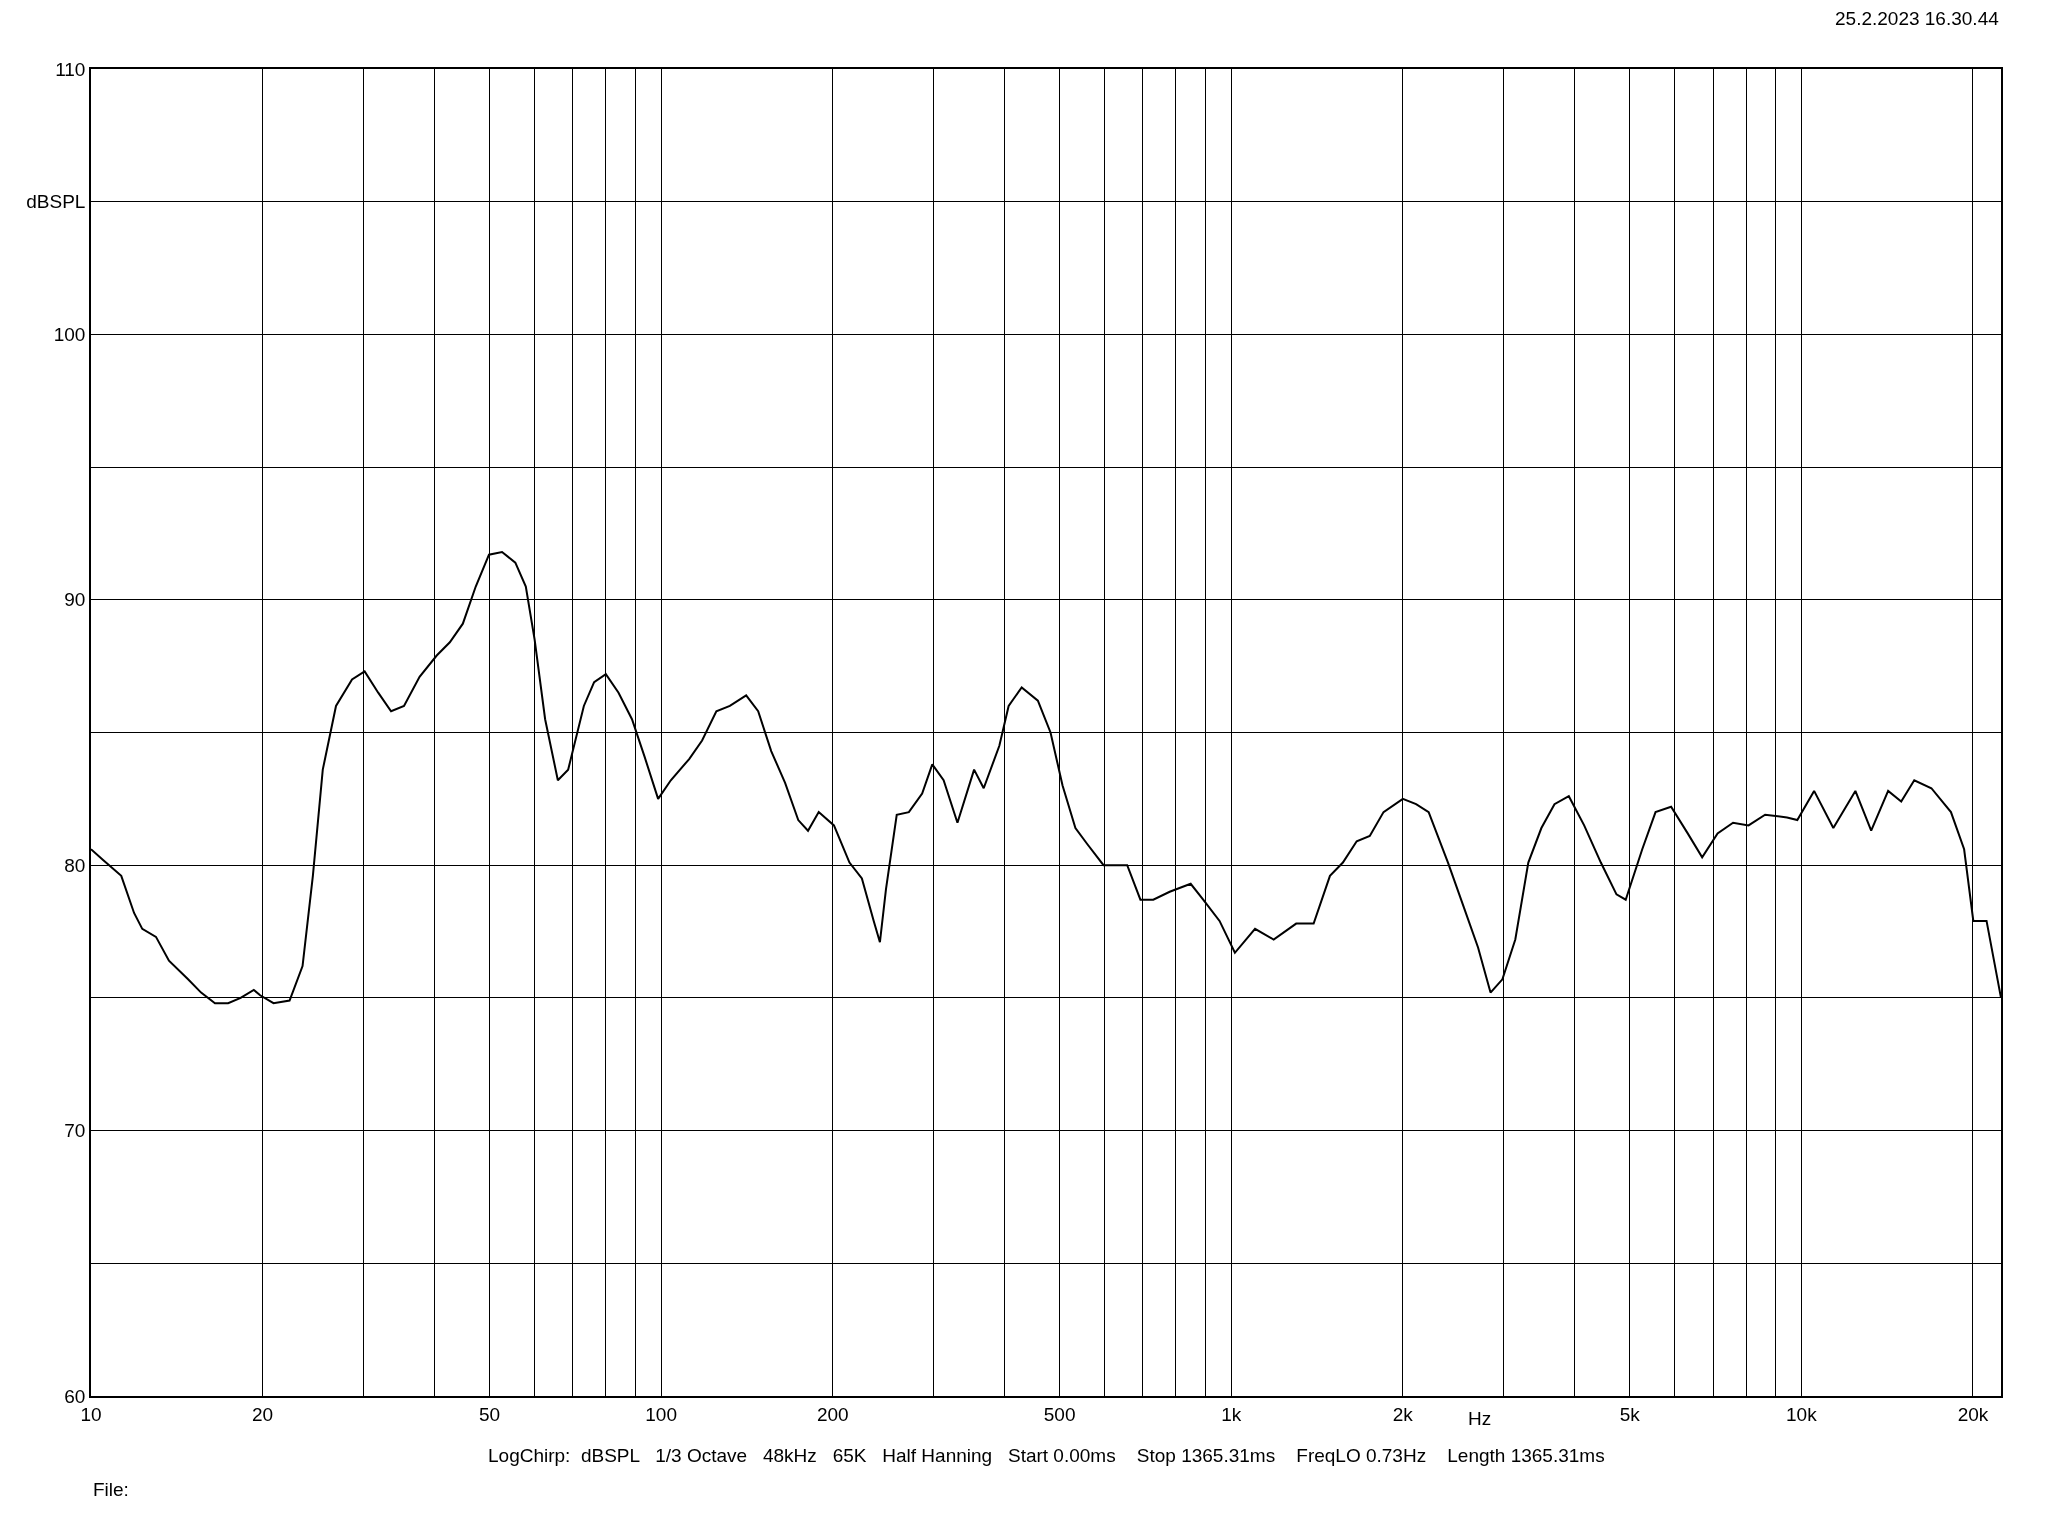 The image size is (2048, 1536). Describe the element at coordinates (1917, 18) in the screenshot. I see `text: 25.2.2023 16.30.44` at that location.